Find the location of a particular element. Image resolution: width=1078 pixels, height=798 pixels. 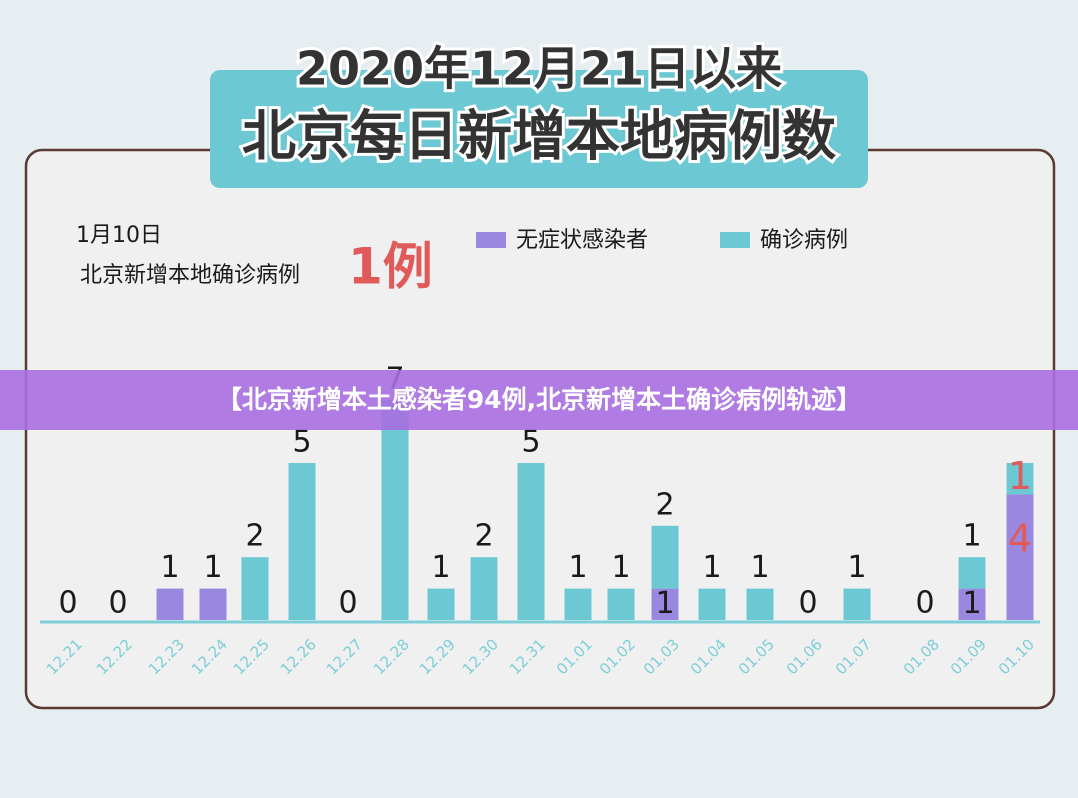

legend-label: 无症状感染者 is located at coordinates (582, 240).